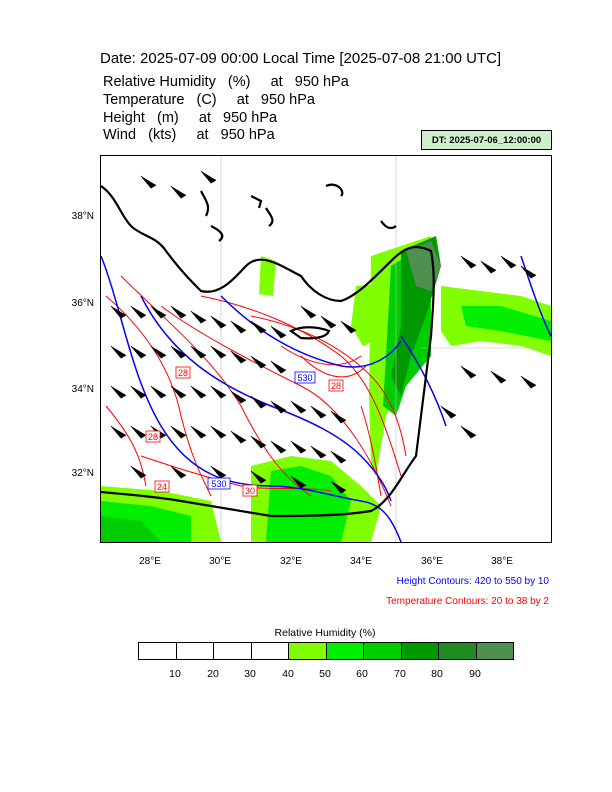 The image size is (612, 792). Describe the element at coordinates (183, 373) in the screenshot. I see `temp-label-1: 28` at that location.